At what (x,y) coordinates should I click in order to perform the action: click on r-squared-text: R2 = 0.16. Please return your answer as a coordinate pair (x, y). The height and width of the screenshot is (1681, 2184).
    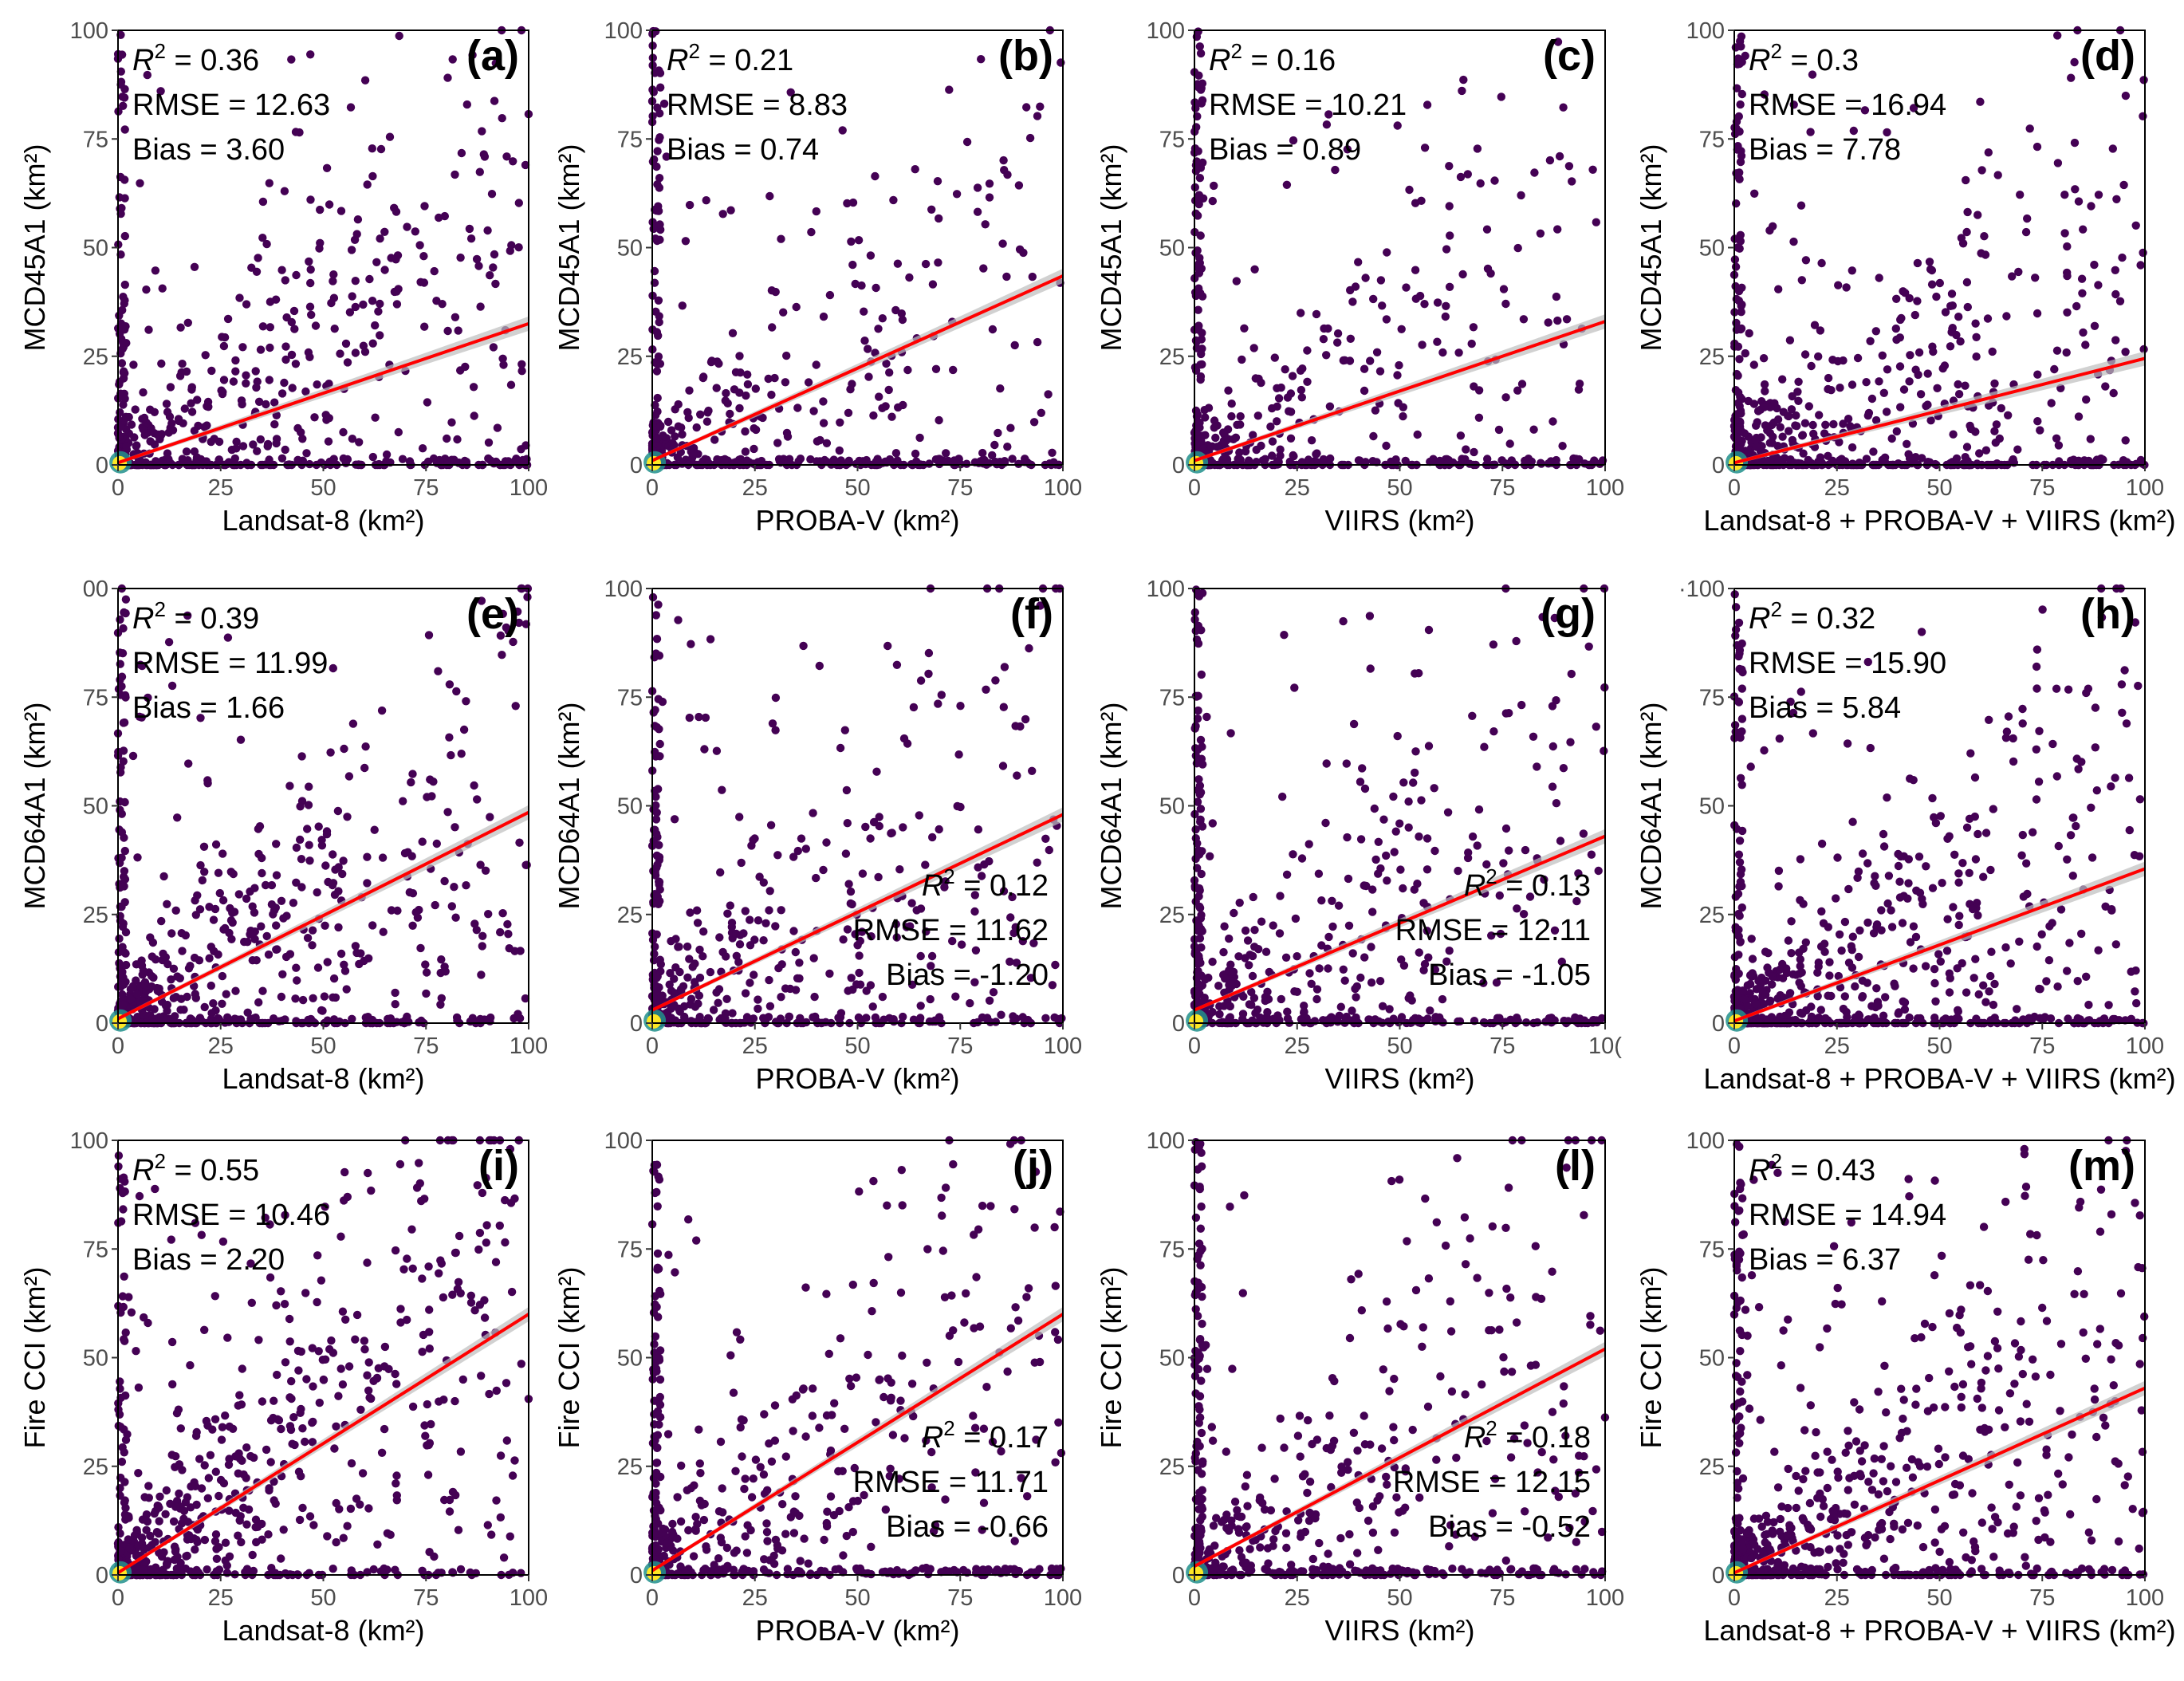
    Looking at the image, I should click on (1272, 58).